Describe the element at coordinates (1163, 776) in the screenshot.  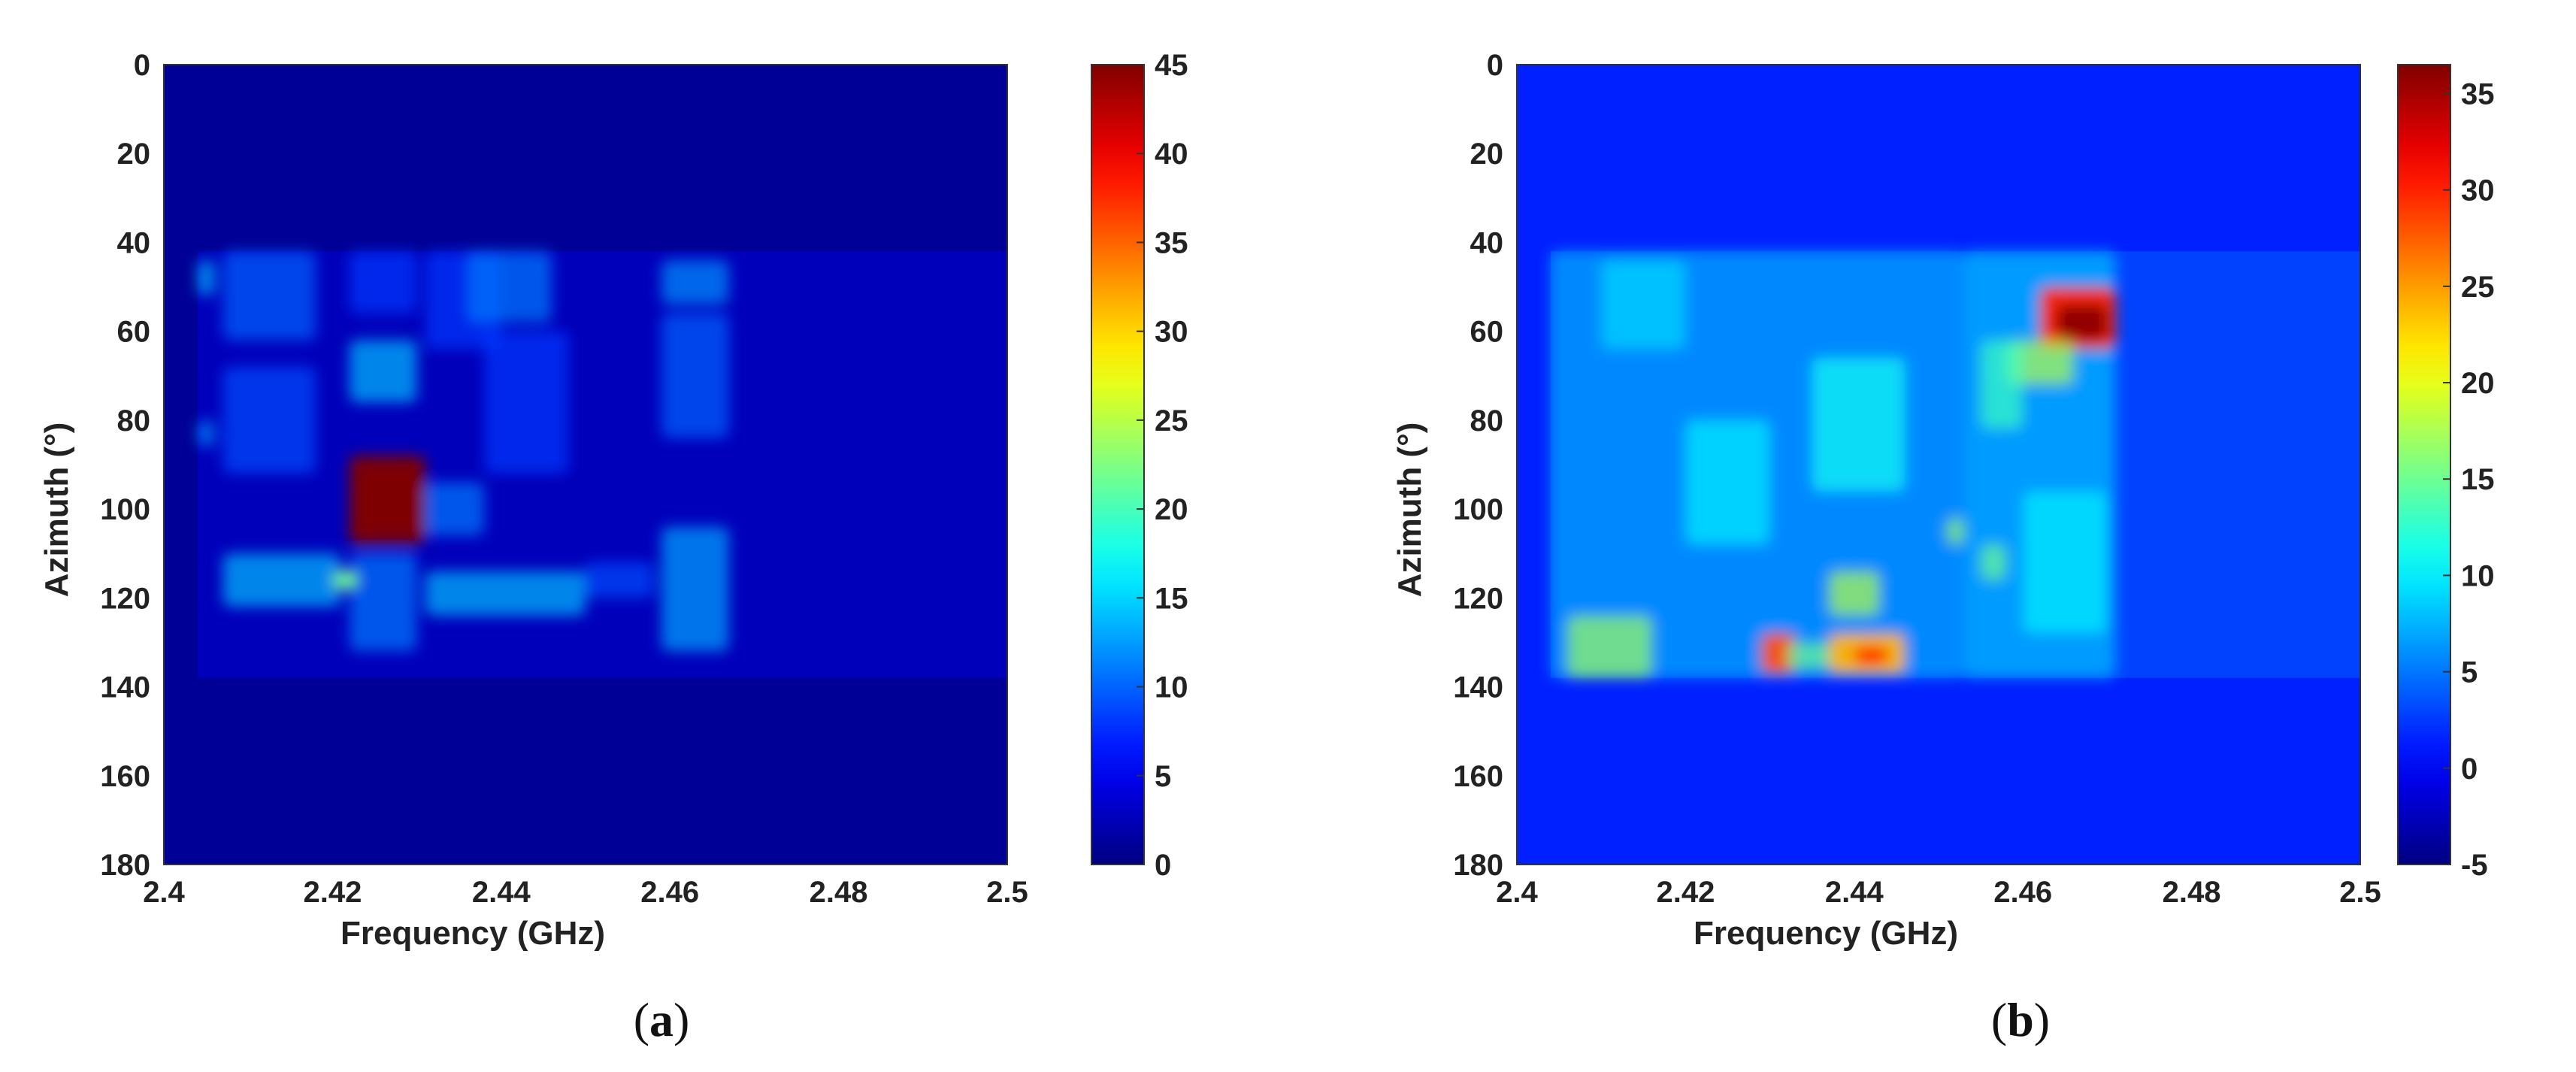
I see `colorbar-tick-label-a: 5` at that location.